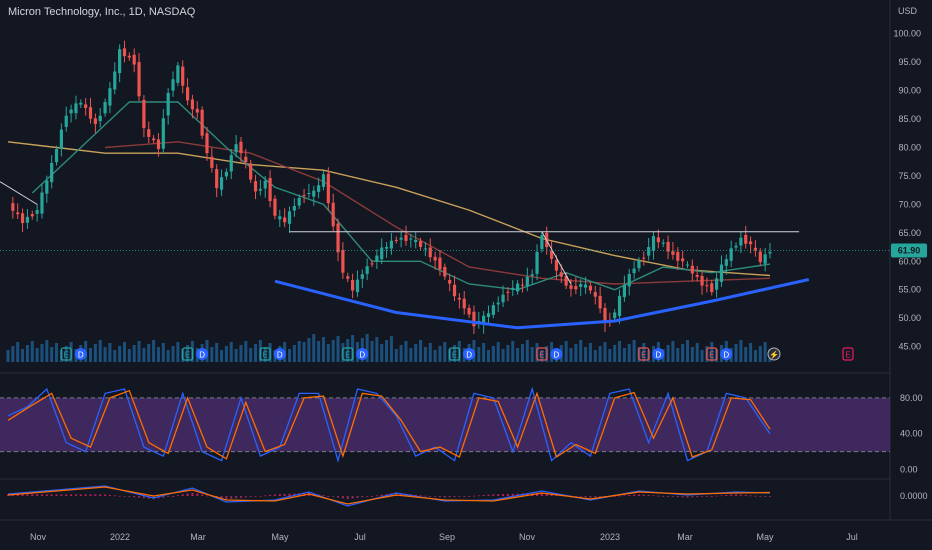 The image size is (932, 550). I want to click on price-tick-label: 80.00, so click(909, 147).